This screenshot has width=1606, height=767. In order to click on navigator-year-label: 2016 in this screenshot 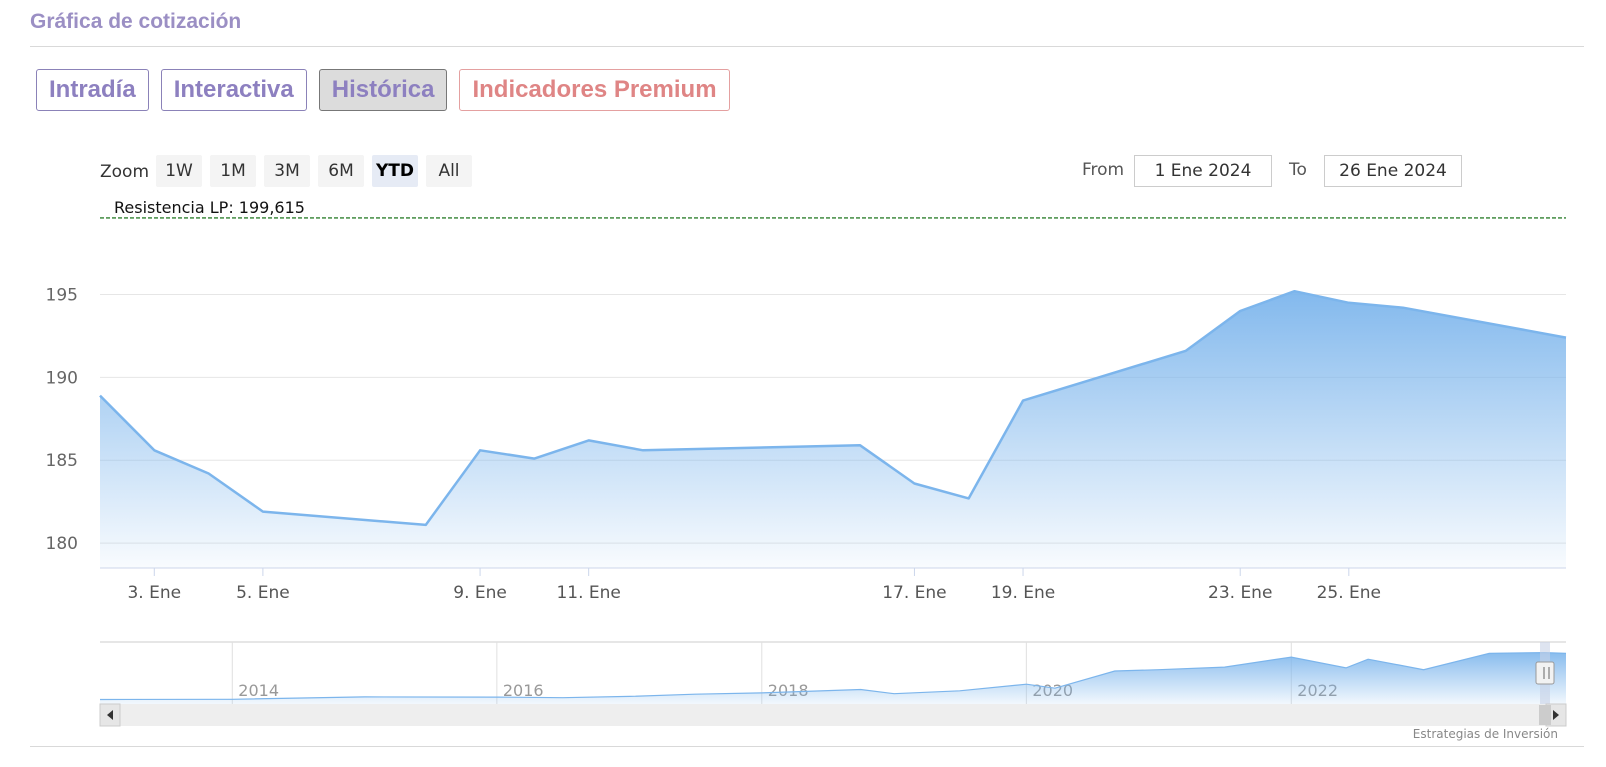, I will do `click(523, 690)`.